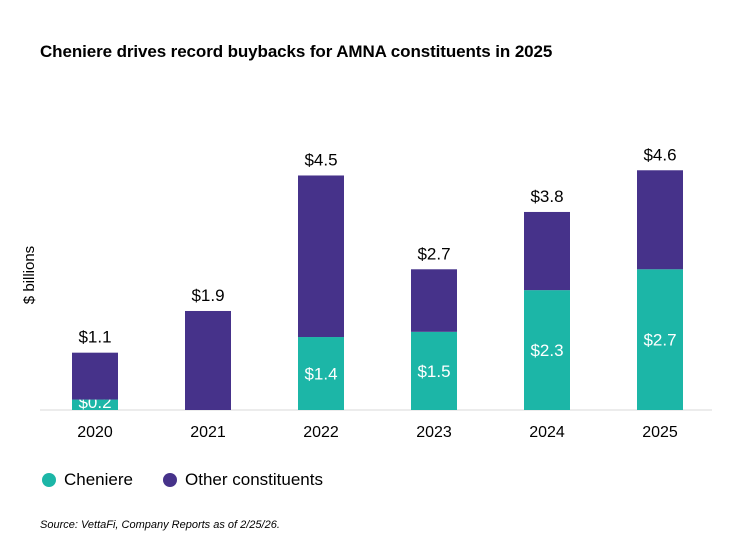 The image size is (750, 557). What do you see at coordinates (660, 432) in the screenshot?
I see `x-tick-label-2025: 2025` at bounding box center [660, 432].